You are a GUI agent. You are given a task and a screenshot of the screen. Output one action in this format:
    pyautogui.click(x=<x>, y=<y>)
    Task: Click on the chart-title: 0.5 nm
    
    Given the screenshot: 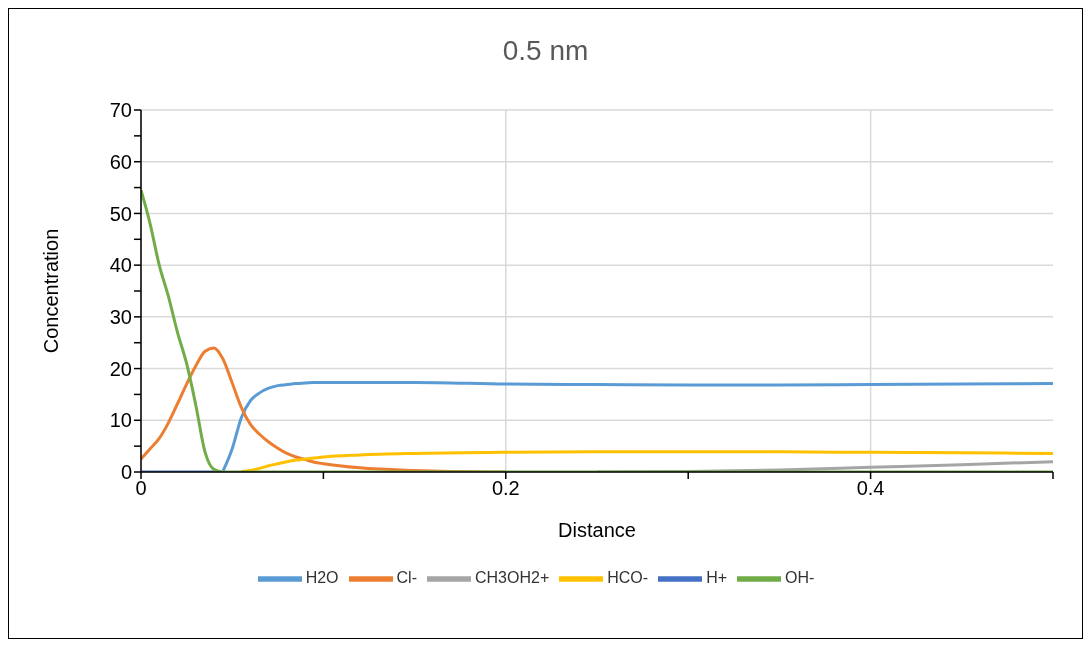 What is the action you would take?
    pyautogui.click(x=545, y=51)
    